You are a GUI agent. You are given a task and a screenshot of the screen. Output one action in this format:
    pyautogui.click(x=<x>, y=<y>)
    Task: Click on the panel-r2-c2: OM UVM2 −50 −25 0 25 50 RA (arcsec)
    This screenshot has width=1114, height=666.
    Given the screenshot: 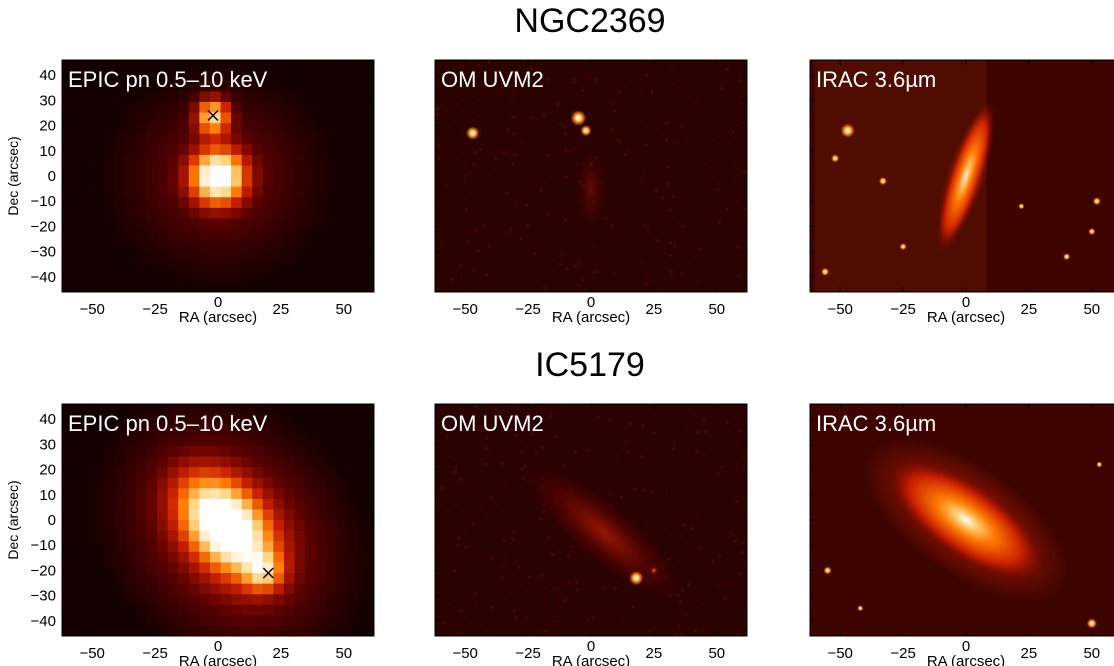 What is the action you would take?
    pyautogui.click(x=591, y=534)
    